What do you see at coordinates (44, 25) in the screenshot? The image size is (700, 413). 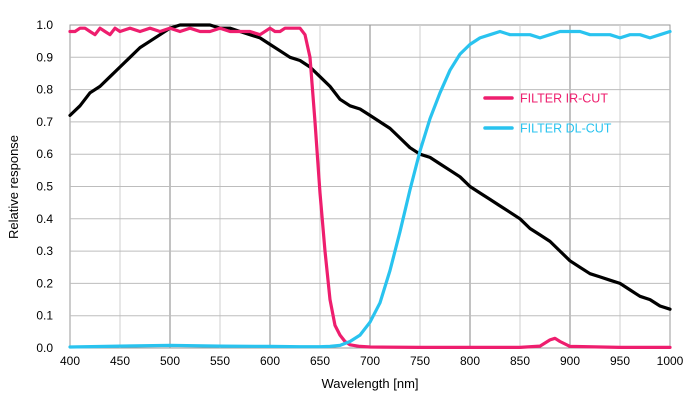 I see `y-tick-label: 1.0` at bounding box center [44, 25].